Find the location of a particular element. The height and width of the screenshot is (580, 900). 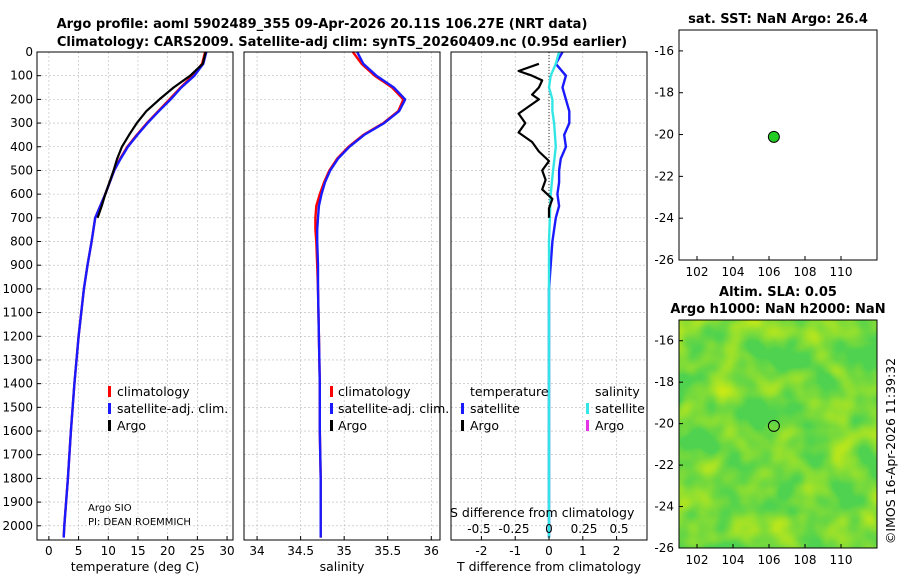

x-tick2-label: -0.25 is located at coordinates (513, 529).